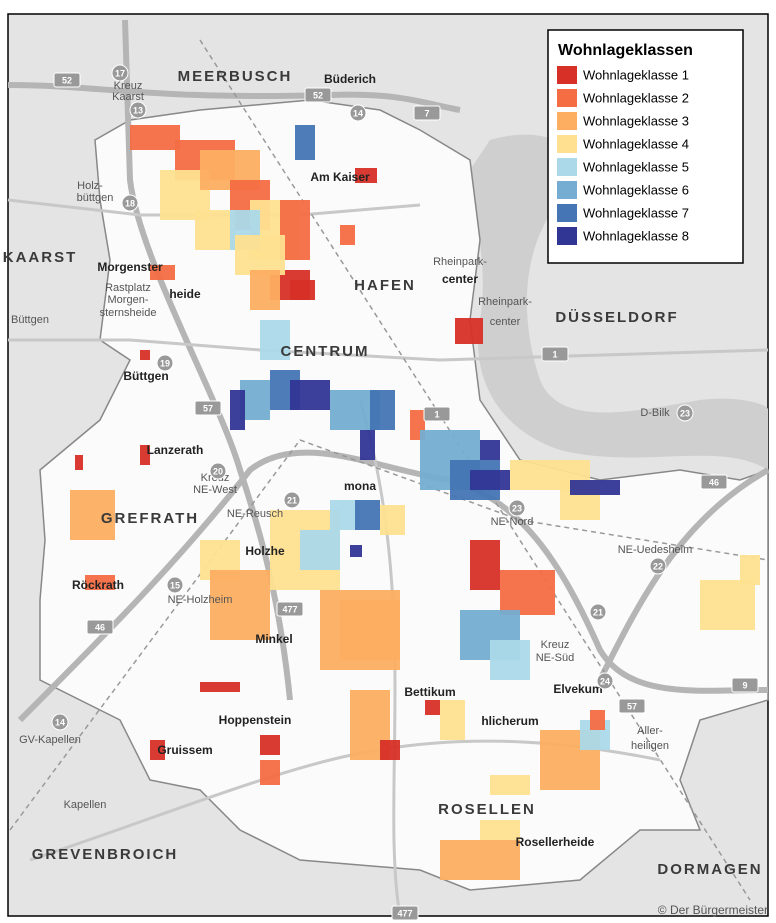  I want to click on place-label: Holz-, so click(90, 186).